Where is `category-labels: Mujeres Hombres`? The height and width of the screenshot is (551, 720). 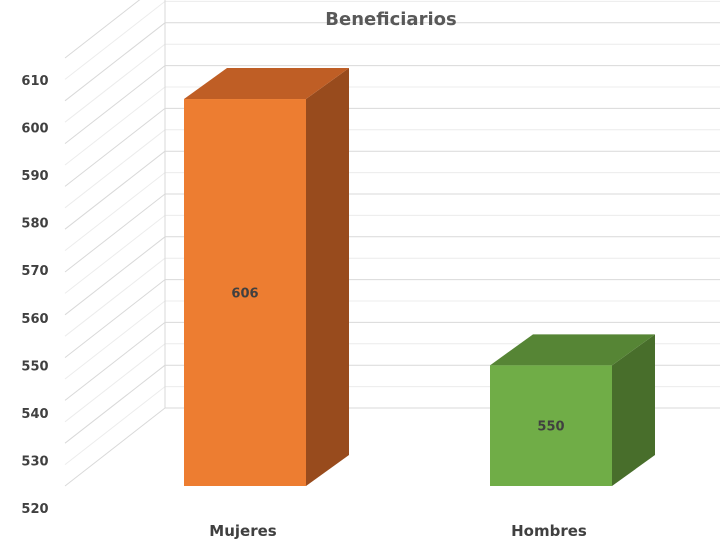 category-labels: Mujeres Hombres is located at coordinates (398, 531).